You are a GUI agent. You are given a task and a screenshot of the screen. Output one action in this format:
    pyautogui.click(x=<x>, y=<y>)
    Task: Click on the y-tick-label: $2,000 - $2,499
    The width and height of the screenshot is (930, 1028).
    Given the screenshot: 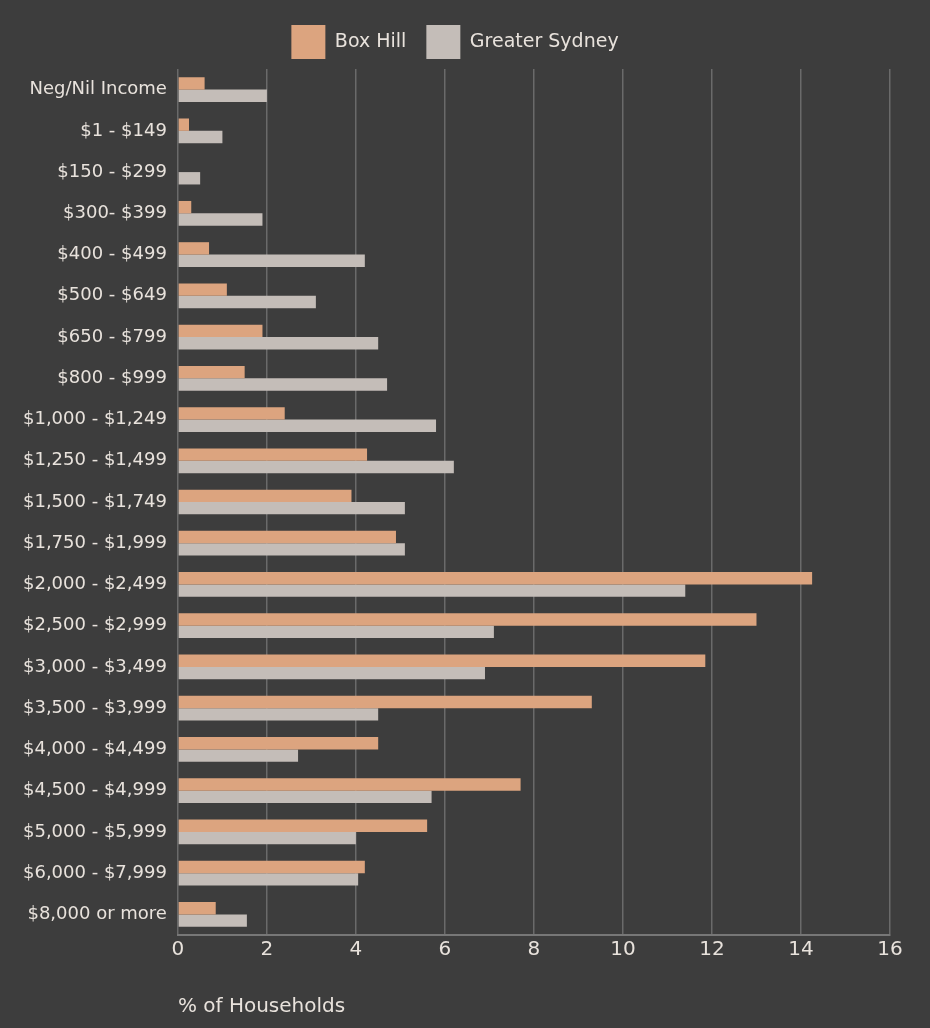 What is the action you would take?
    pyautogui.click(x=95, y=583)
    